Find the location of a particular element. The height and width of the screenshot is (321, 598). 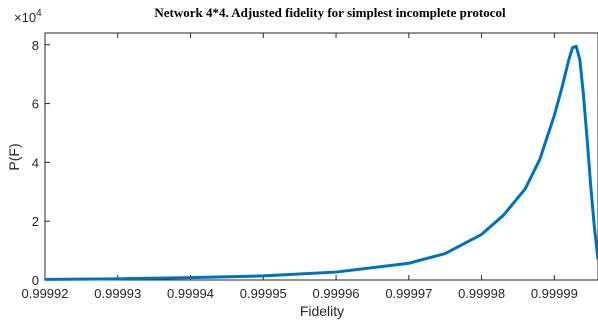

x-tick-label: 0.99997 is located at coordinates (408, 293).